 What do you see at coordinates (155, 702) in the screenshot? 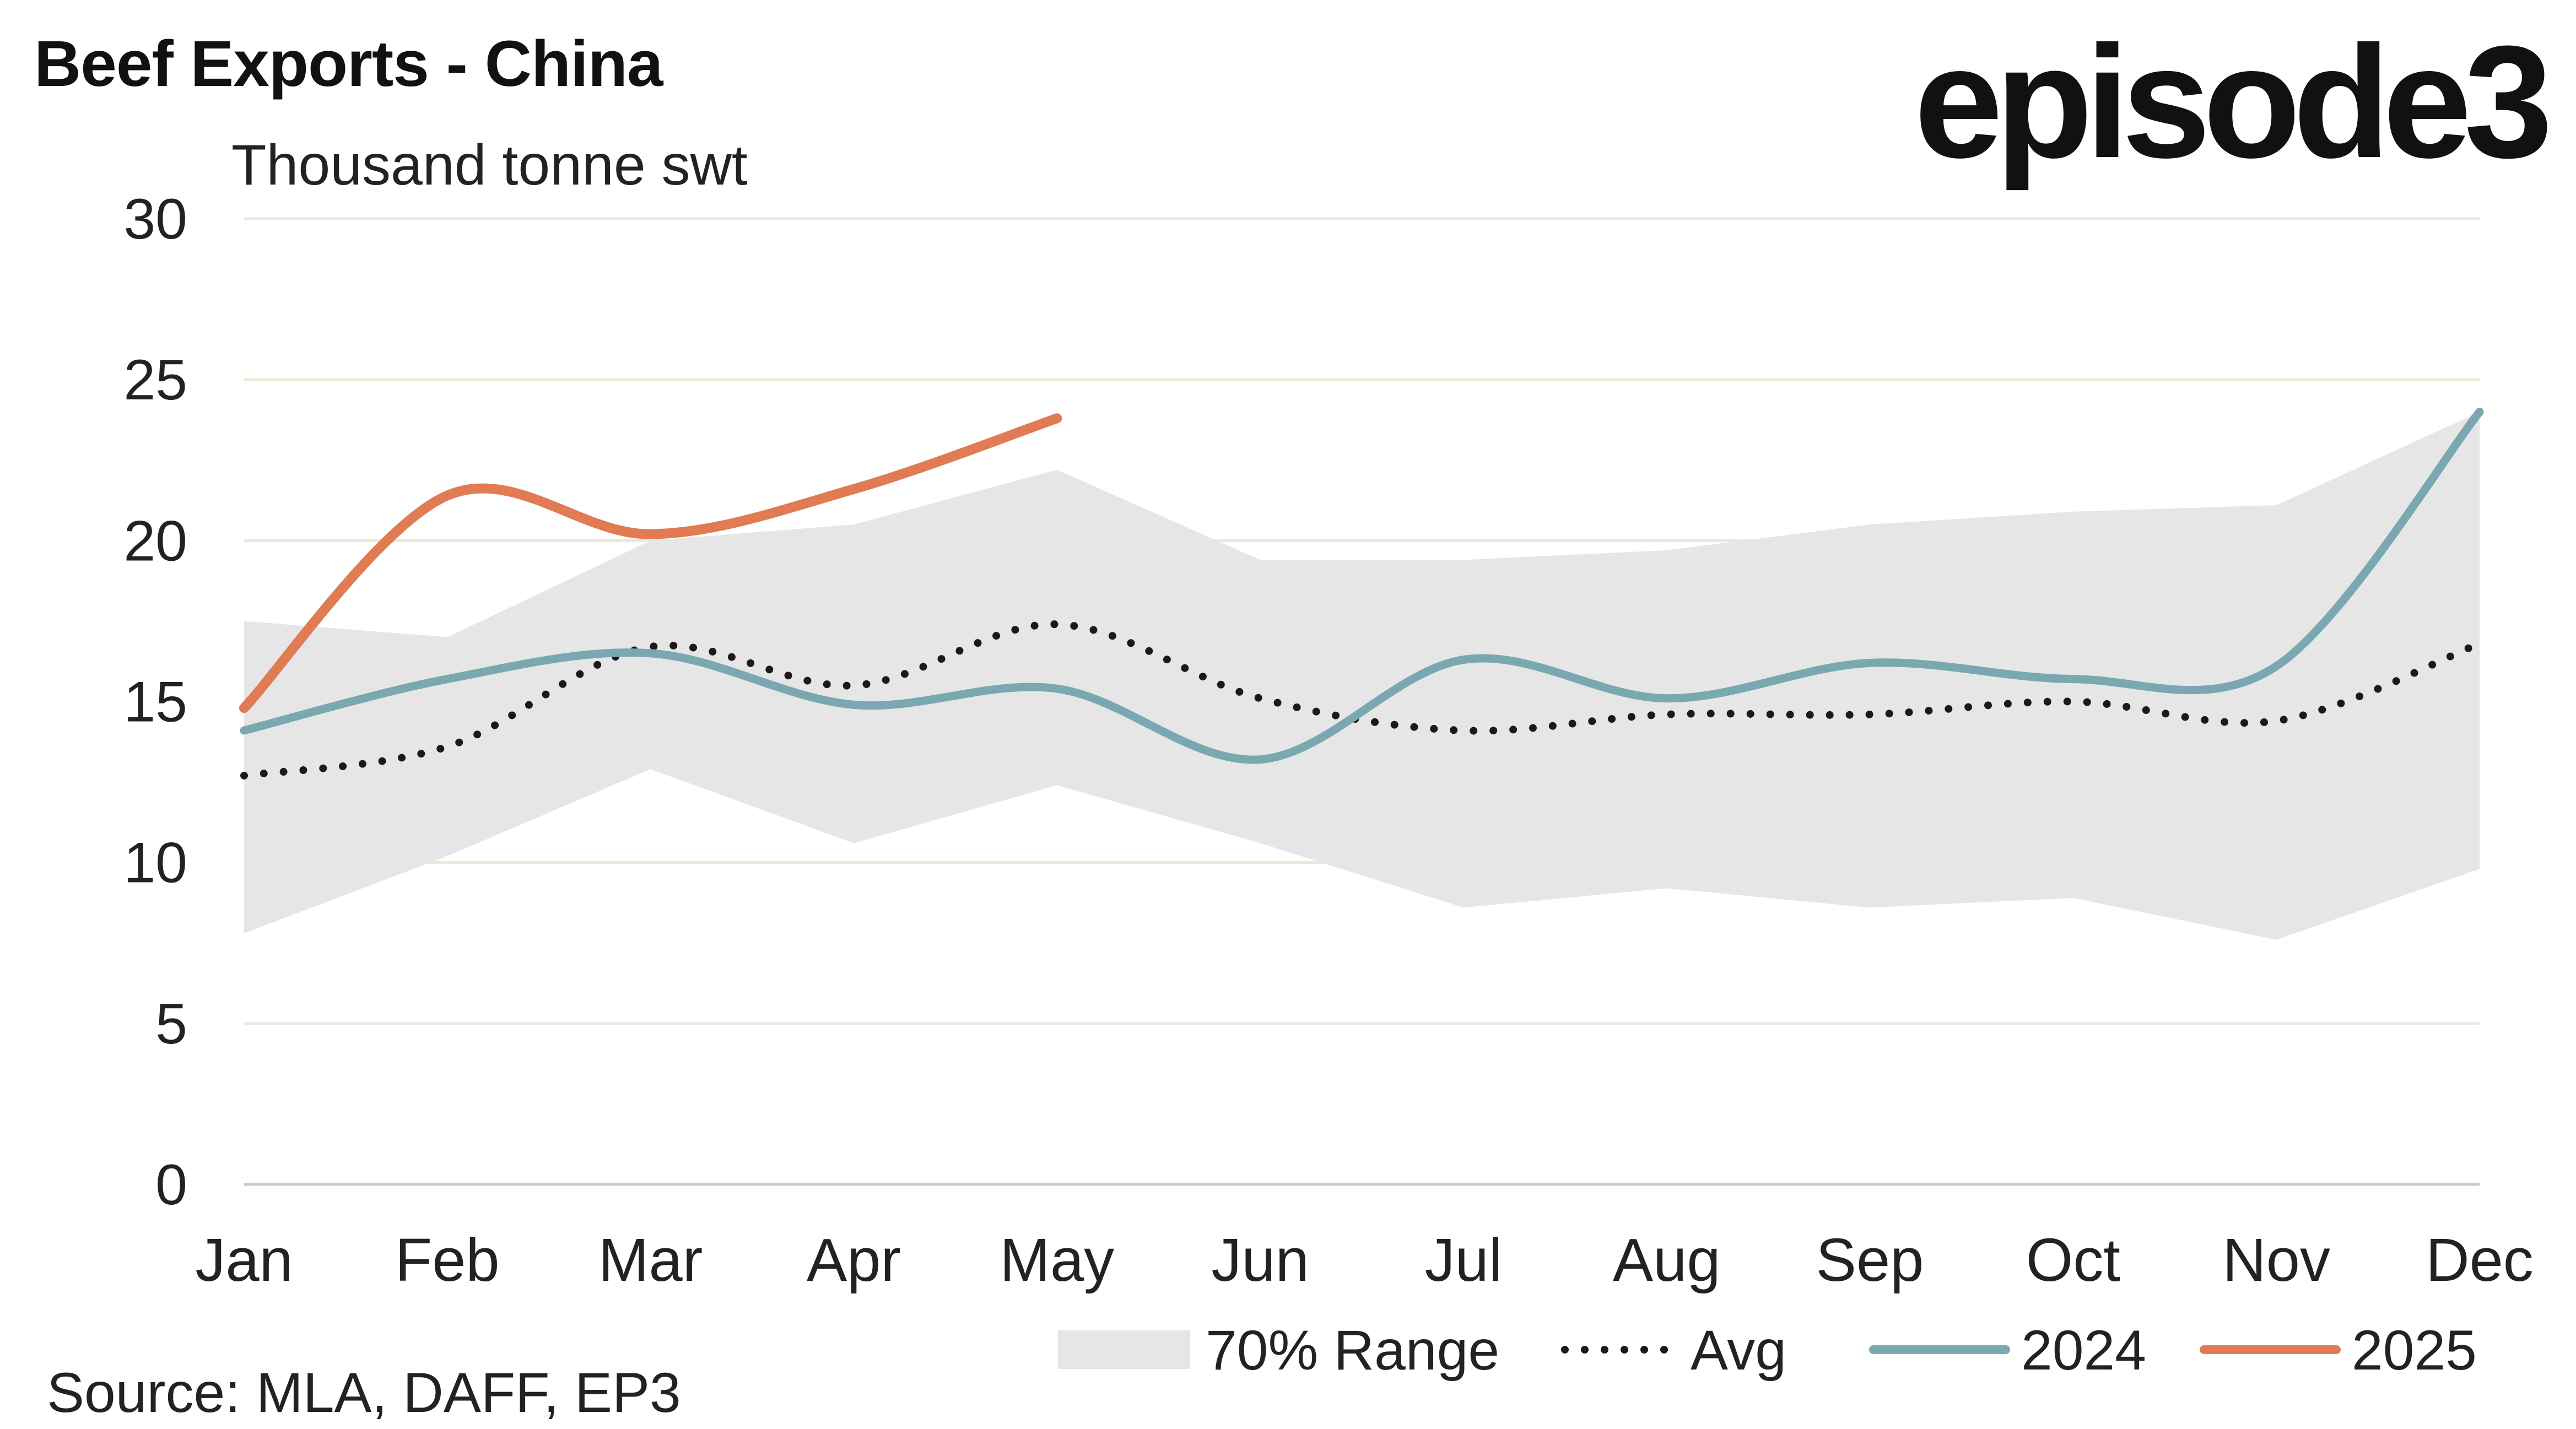
I see `y-tick-label: 15` at bounding box center [155, 702].